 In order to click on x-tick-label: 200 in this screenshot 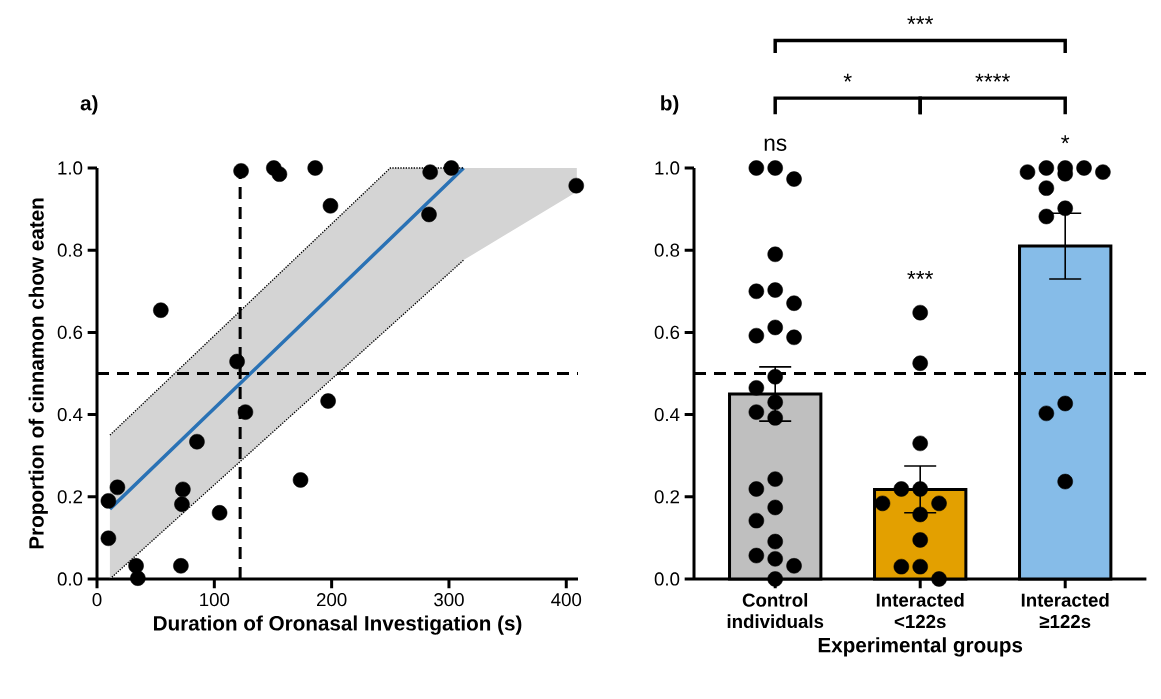, I will do `click(332, 600)`.